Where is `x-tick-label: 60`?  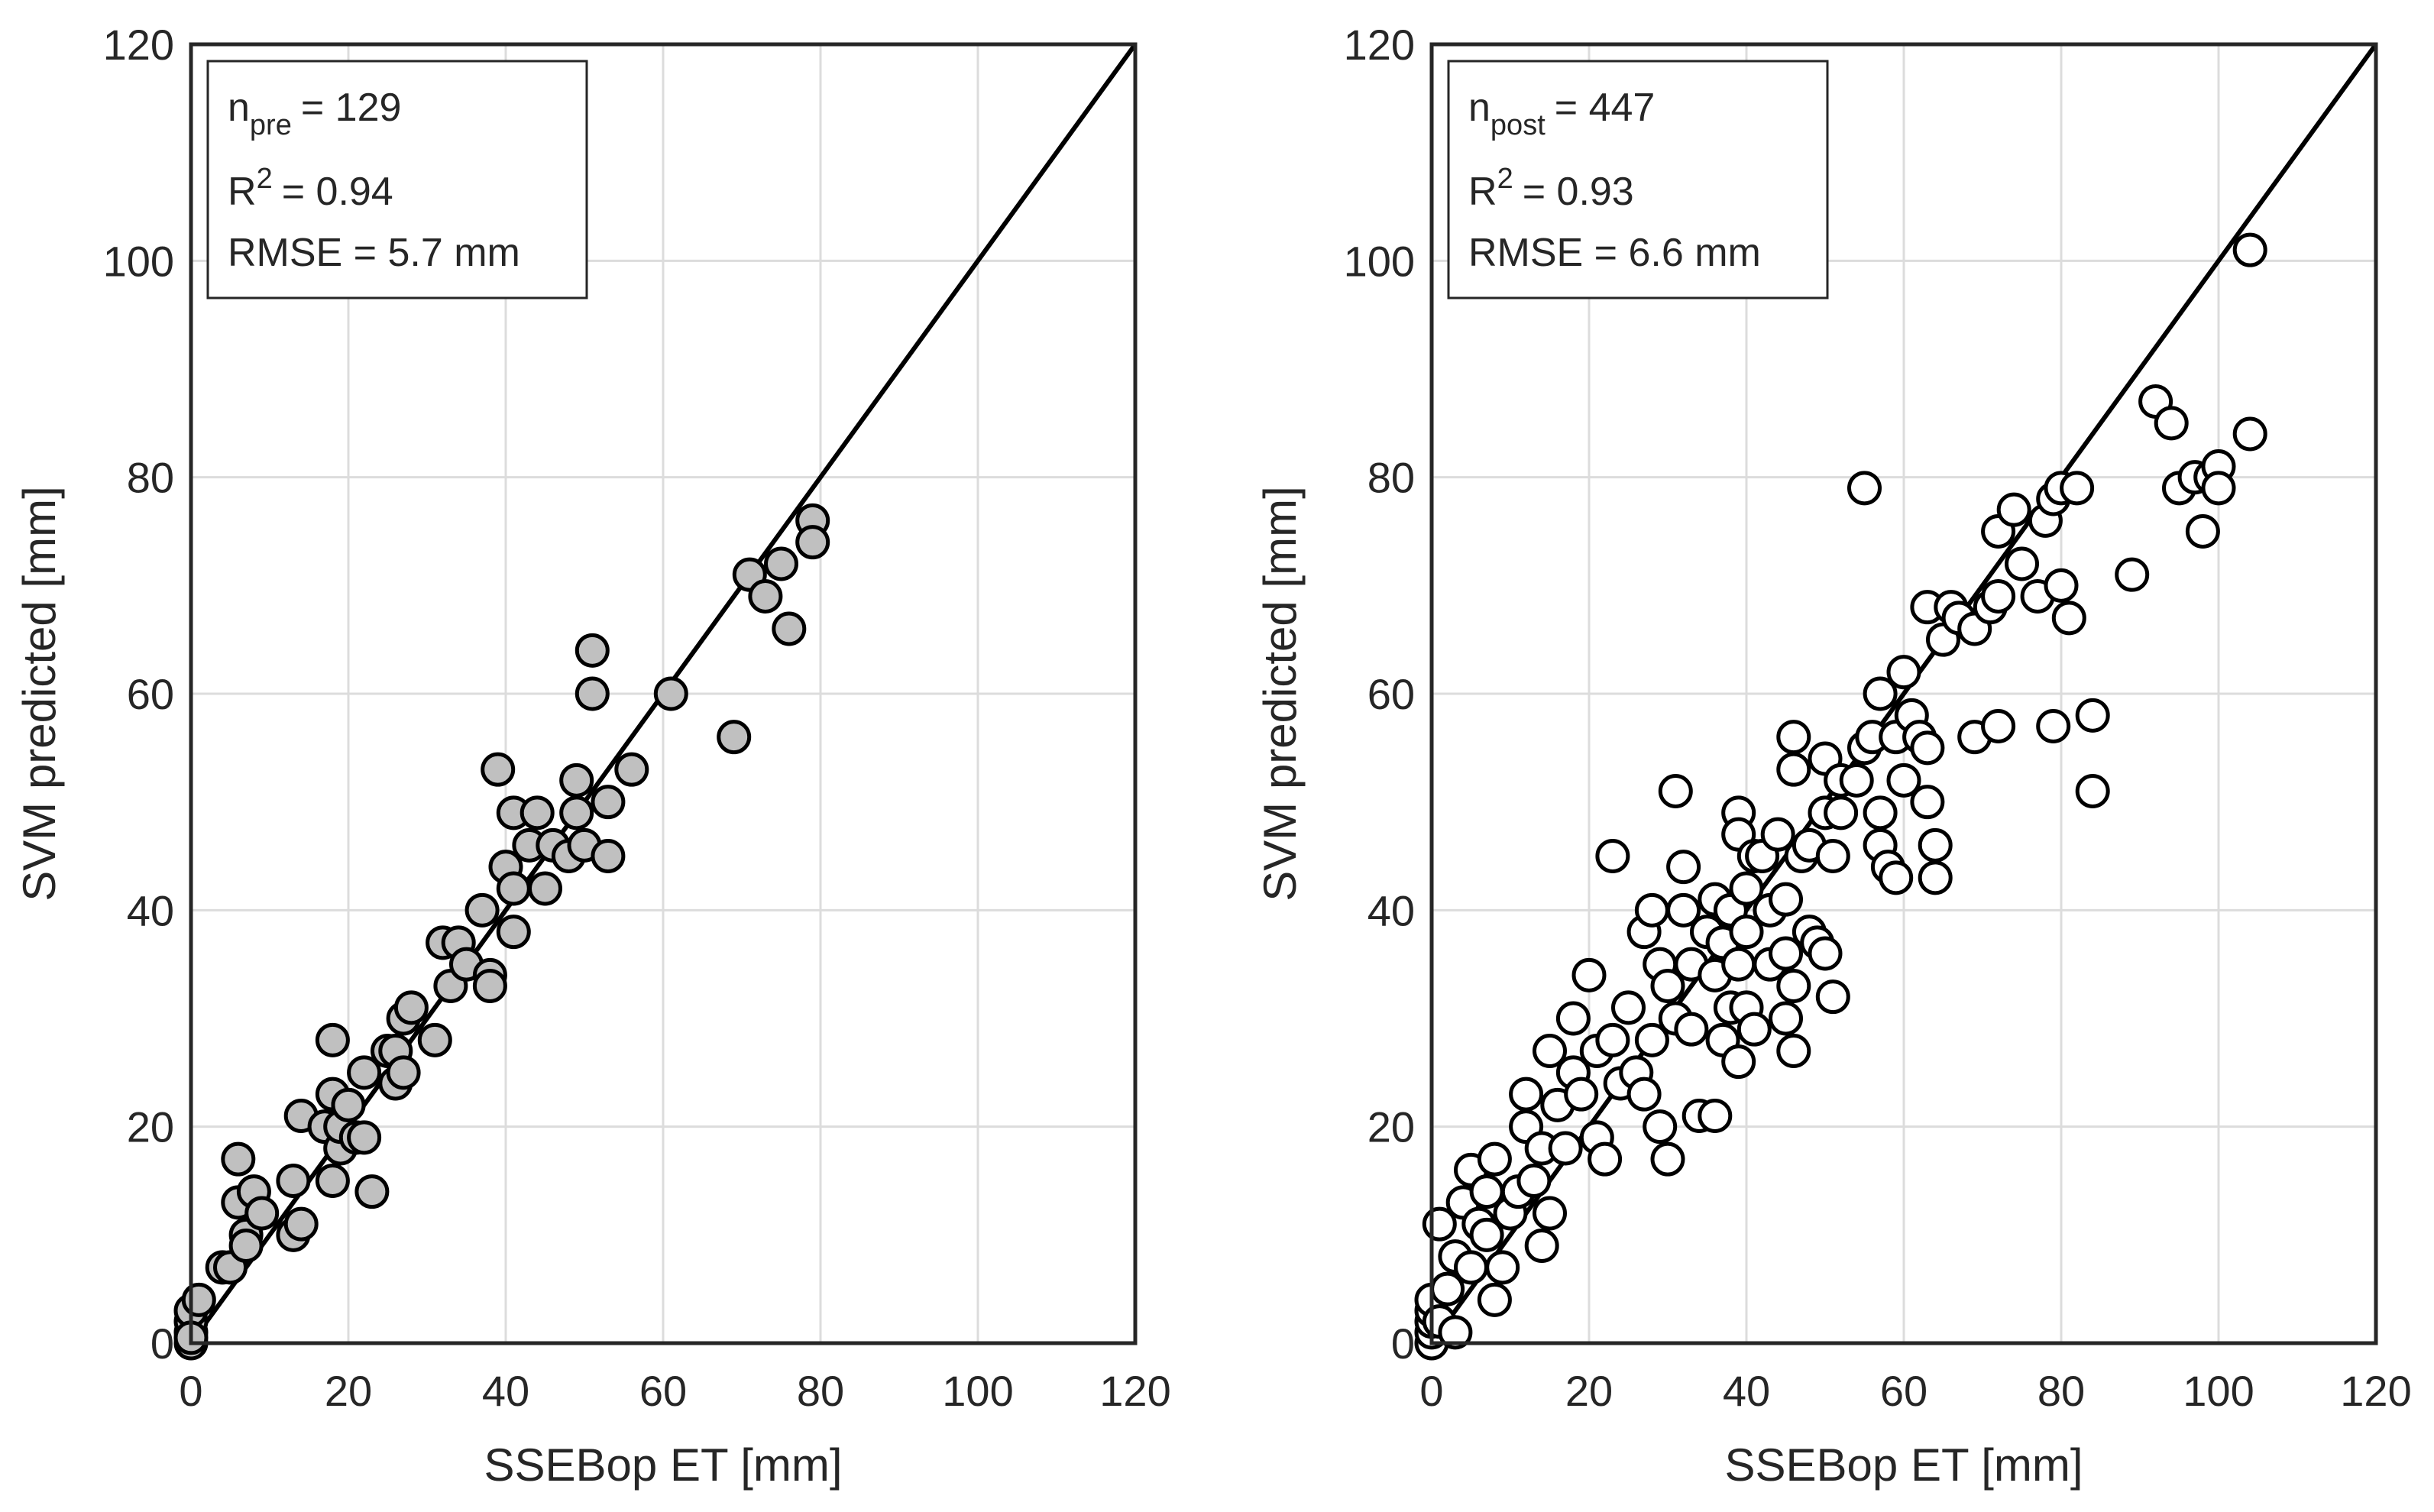 x-tick-label: 60 is located at coordinates (1903, 1391).